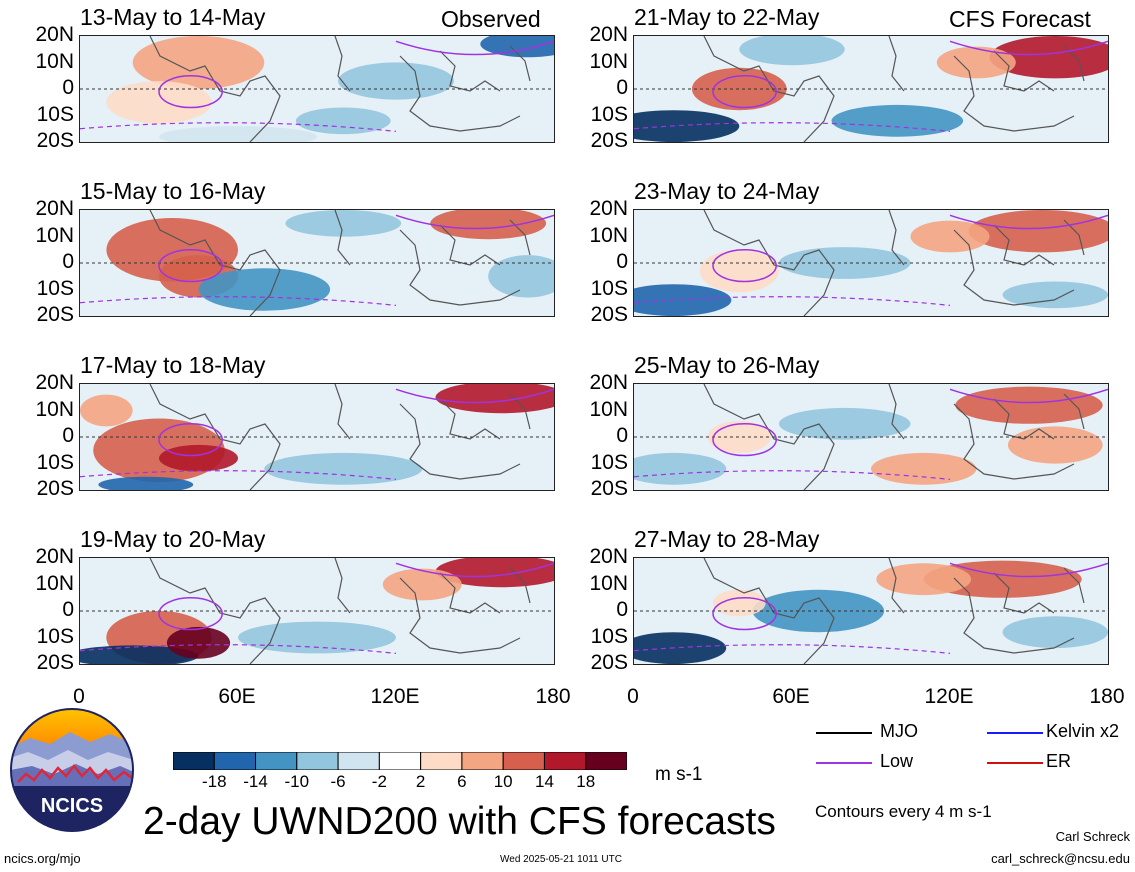 Image resolution: width=1135 pixels, height=872 pixels. I want to click on footer-author: Carl Schreck, so click(1092, 836).